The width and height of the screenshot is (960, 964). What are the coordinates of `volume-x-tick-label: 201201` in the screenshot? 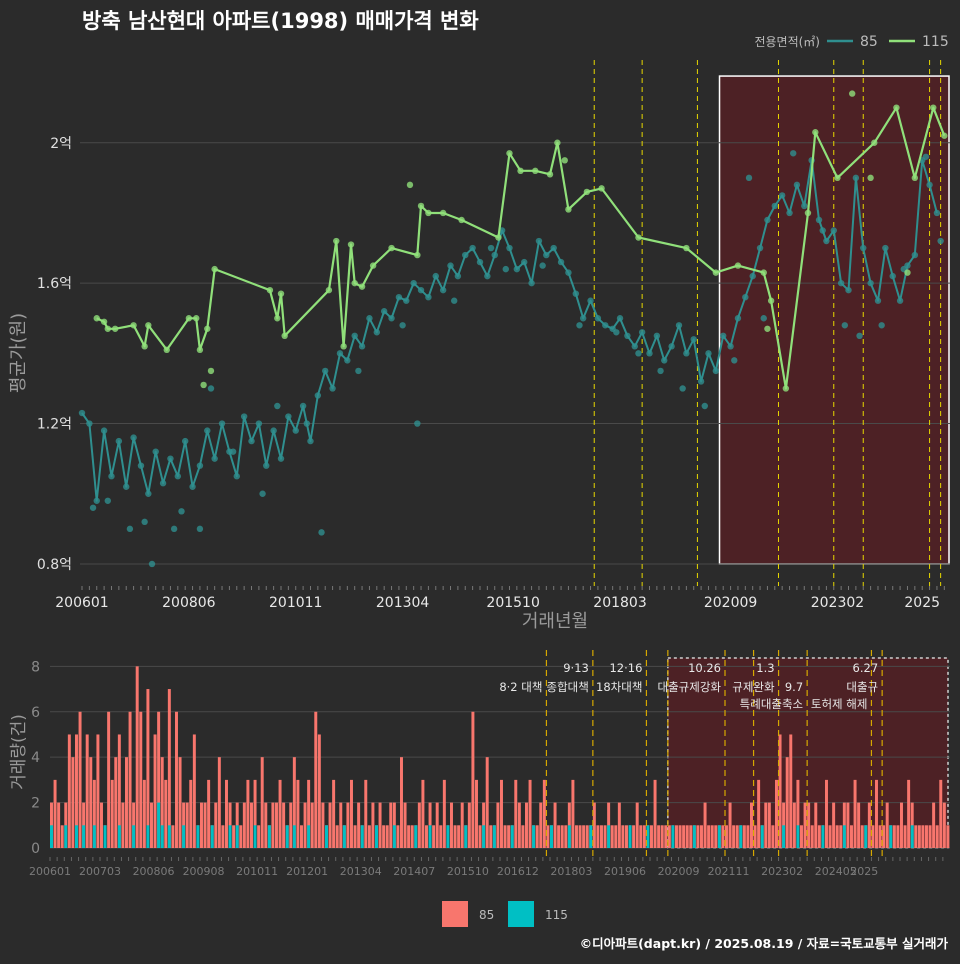 It's located at (307, 871).